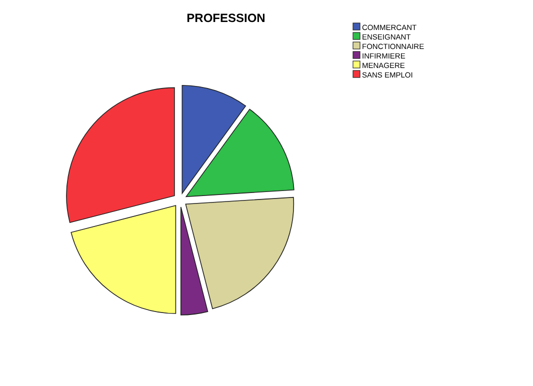 Image resolution: width=533 pixels, height=386 pixels. Describe the element at coordinates (226, 18) in the screenshot. I see `chart-title: PROFESSION` at that location.